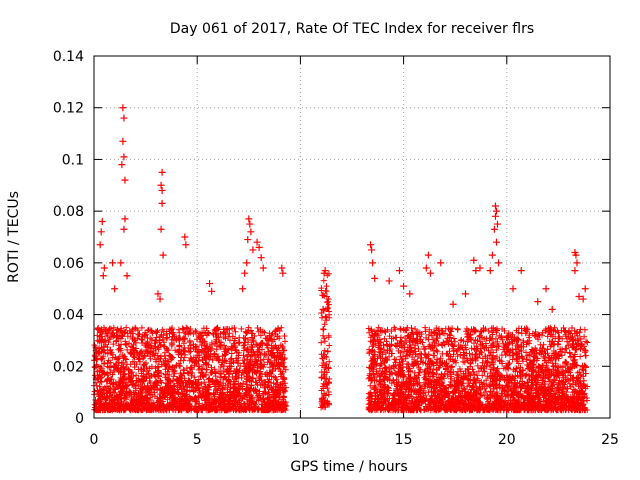 Image resolution: width=640 pixels, height=480 pixels. Describe the element at coordinates (14, 237) in the screenshot. I see `y-axis-label: ROTI / TECUs` at that location.